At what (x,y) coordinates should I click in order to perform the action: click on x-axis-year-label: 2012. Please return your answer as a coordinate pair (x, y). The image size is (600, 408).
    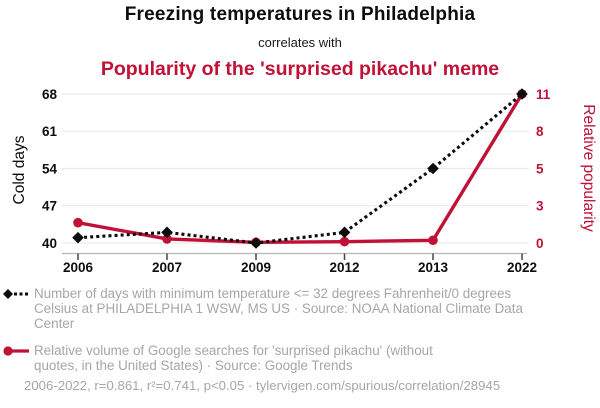
    Looking at the image, I should click on (344, 267).